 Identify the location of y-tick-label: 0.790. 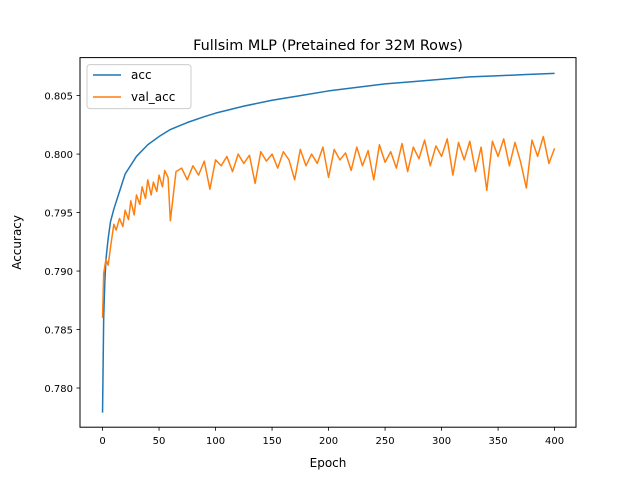
(58, 272).